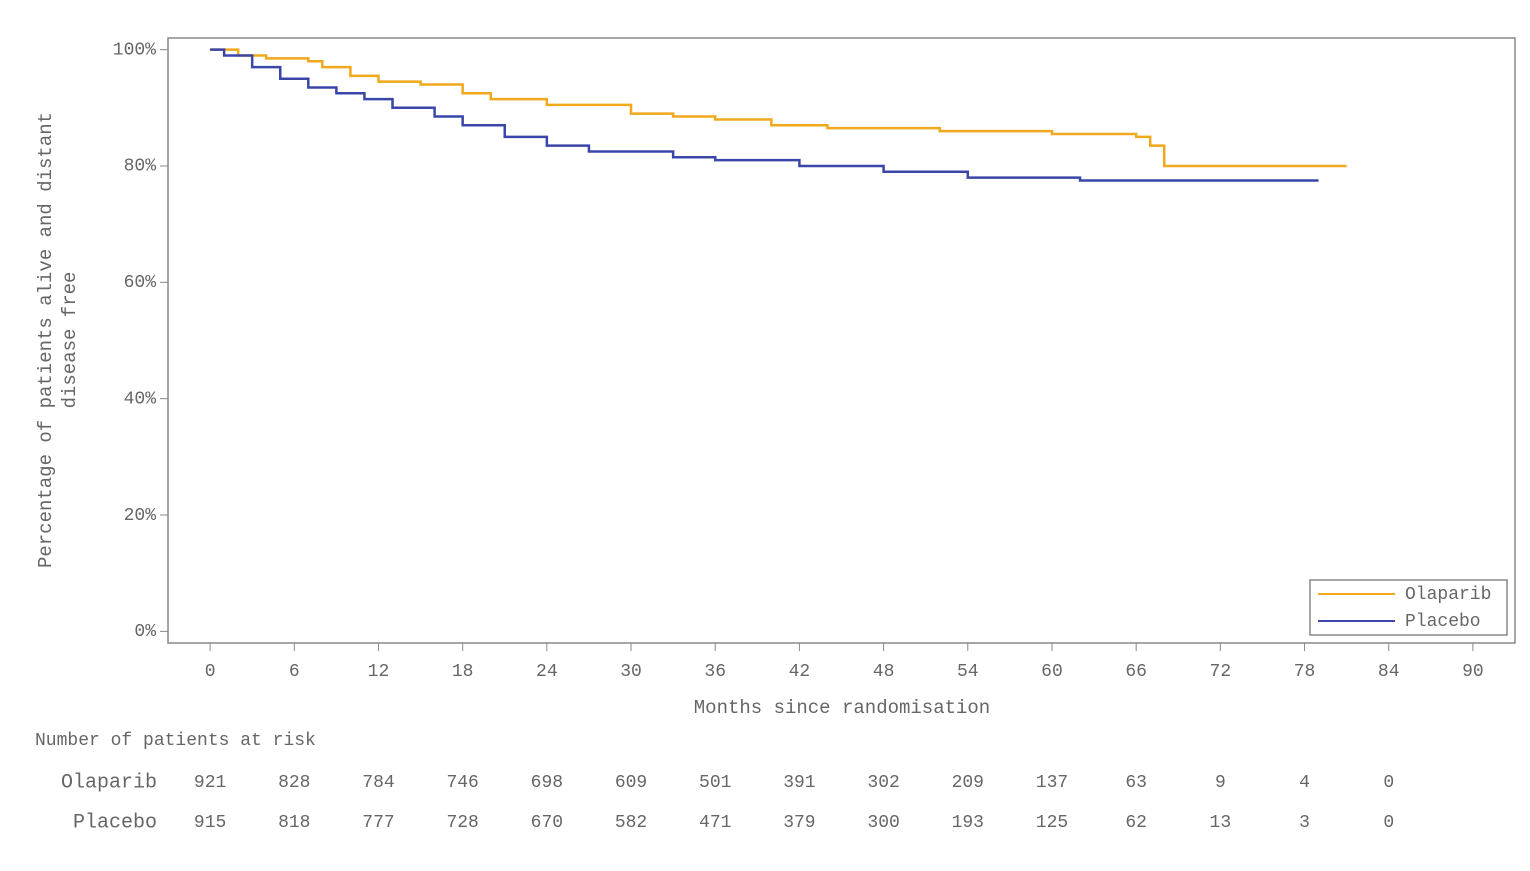 Image resolution: width=1530 pixels, height=871 pixels. What do you see at coordinates (1052, 672) in the screenshot?
I see `x-tick-label: 60` at bounding box center [1052, 672].